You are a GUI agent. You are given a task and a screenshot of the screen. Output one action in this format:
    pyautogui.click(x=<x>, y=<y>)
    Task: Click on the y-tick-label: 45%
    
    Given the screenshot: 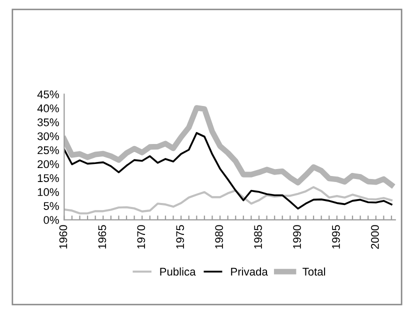 What is the action you would take?
    pyautogui.click(x=48, y=94)
    